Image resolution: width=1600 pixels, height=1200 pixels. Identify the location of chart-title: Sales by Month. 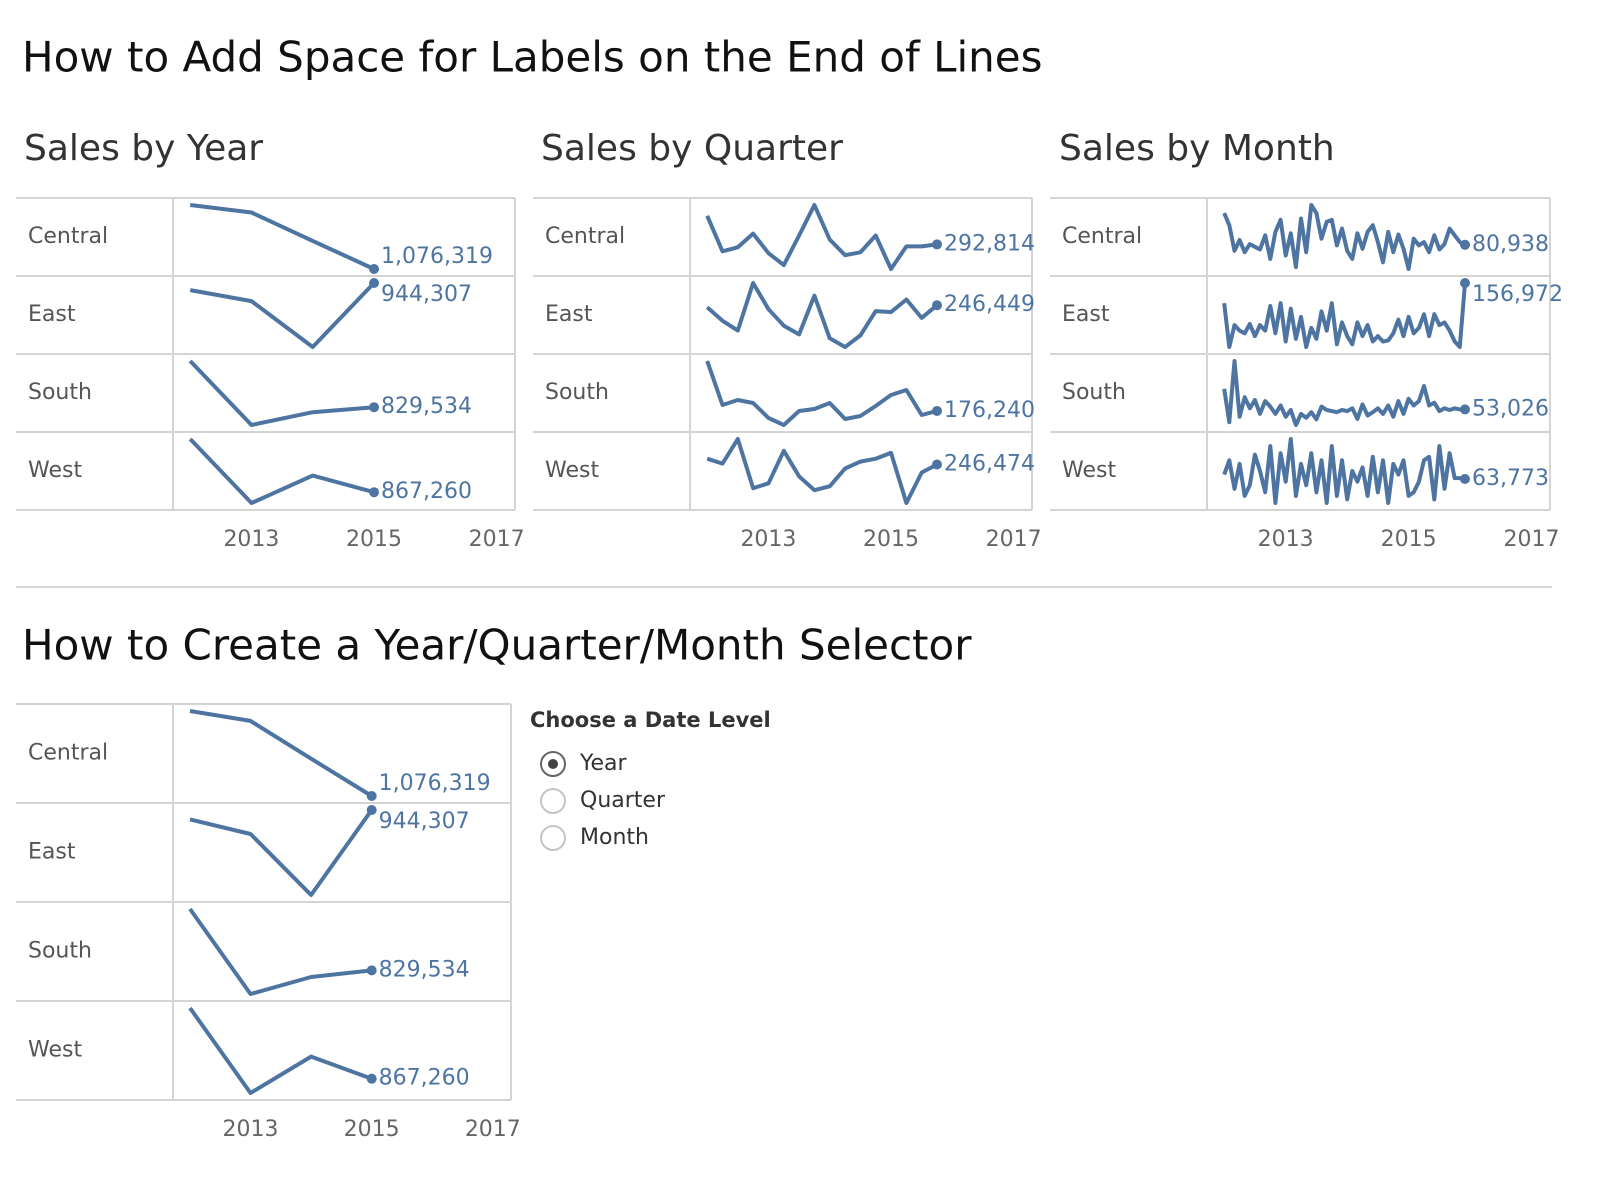
(1197, 148).